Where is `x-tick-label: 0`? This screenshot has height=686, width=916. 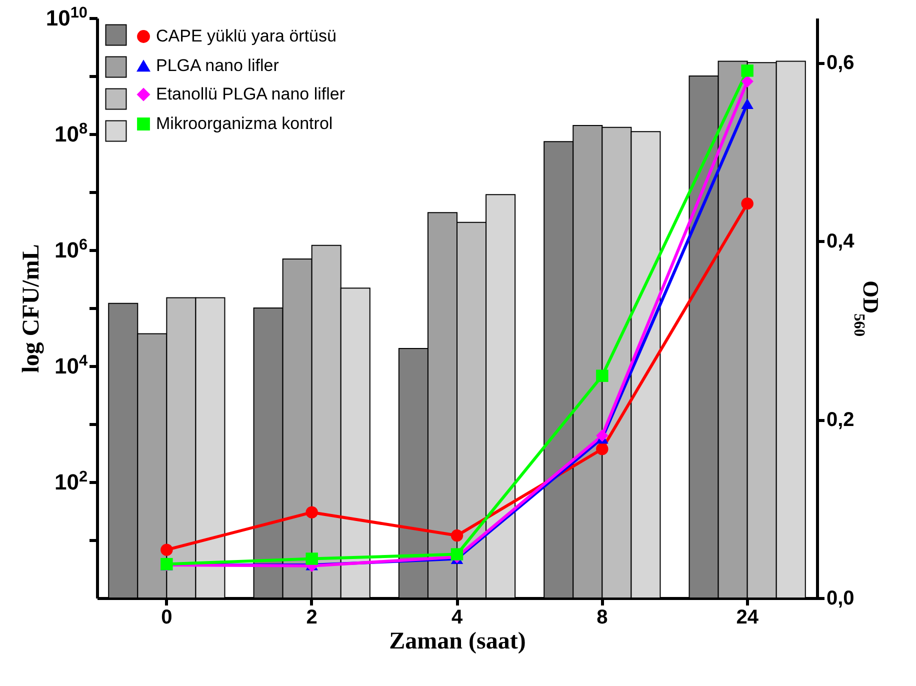
x-tick-label: 0 is located at coordinates (166, 617).